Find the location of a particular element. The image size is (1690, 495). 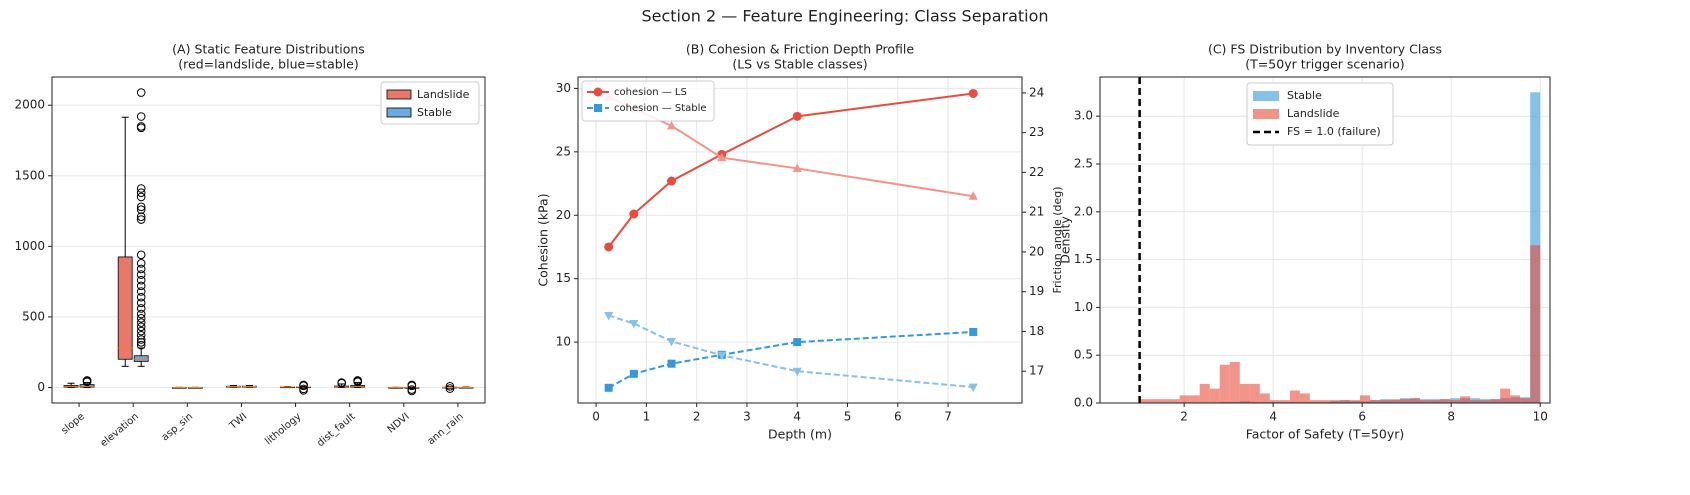

legend-label: Landslide is located at coordinates (443, 94).